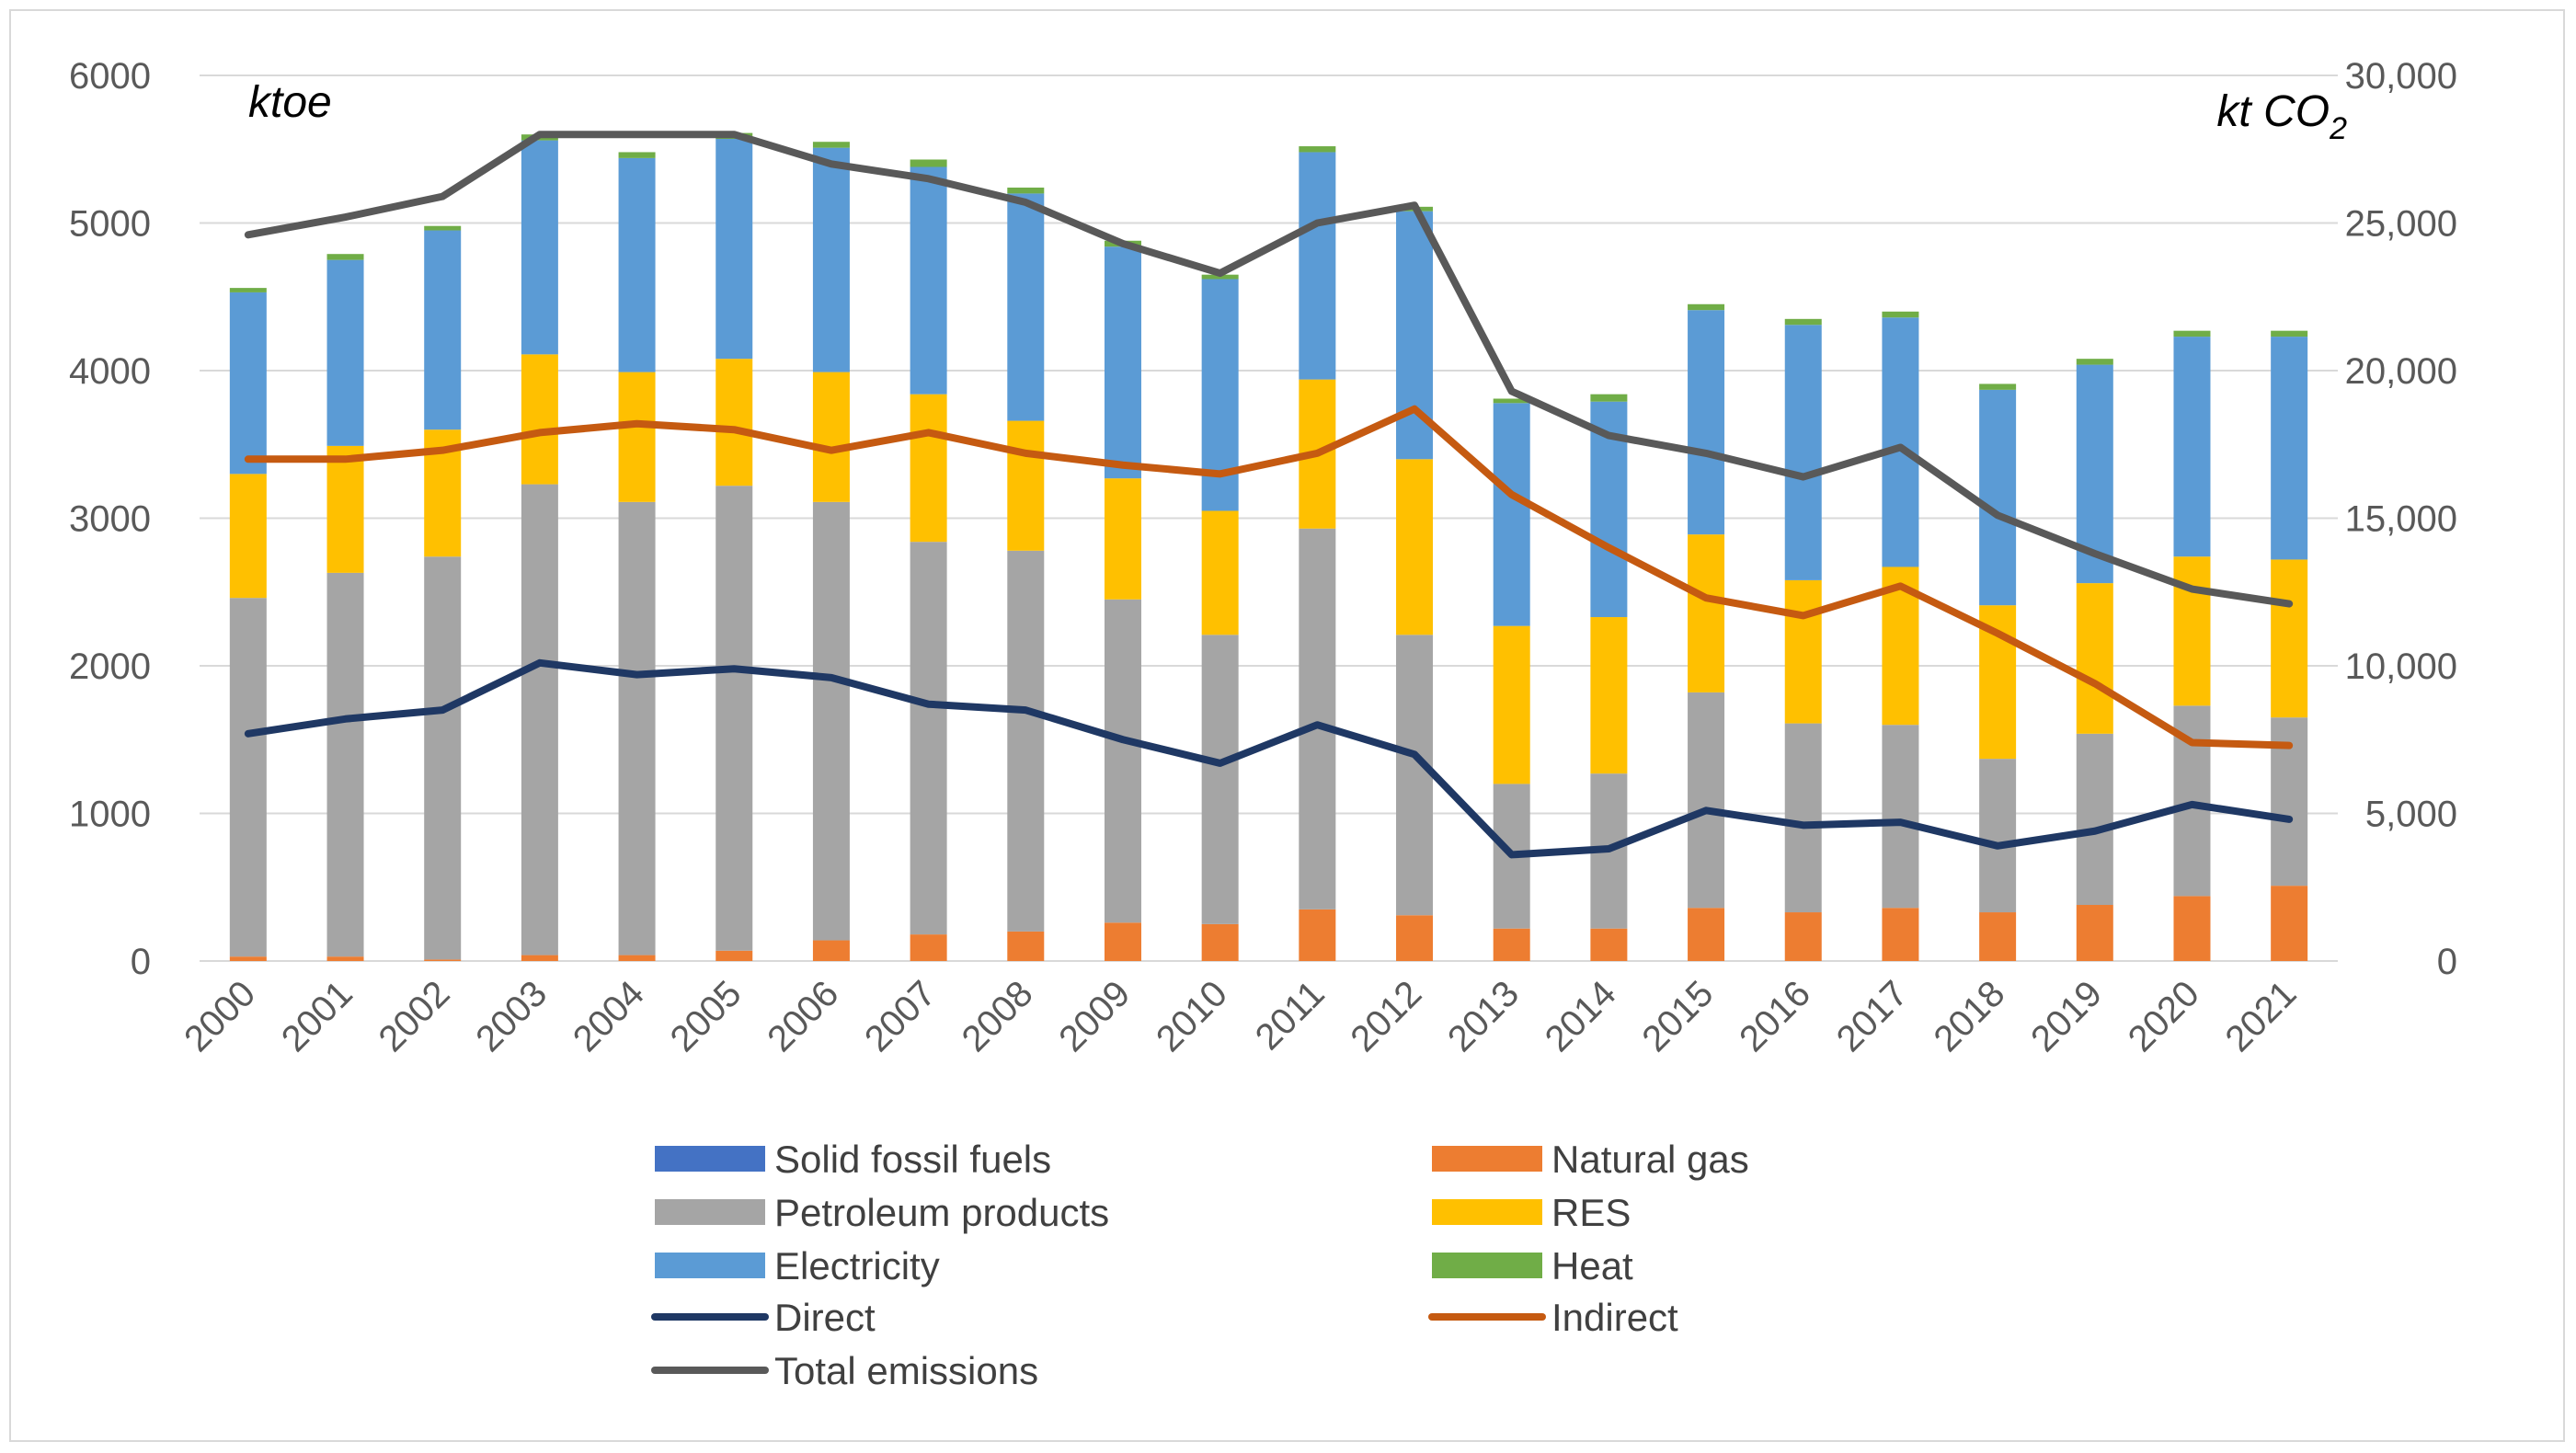  I want to click on bar-electricity-2004, so click(637, 264).